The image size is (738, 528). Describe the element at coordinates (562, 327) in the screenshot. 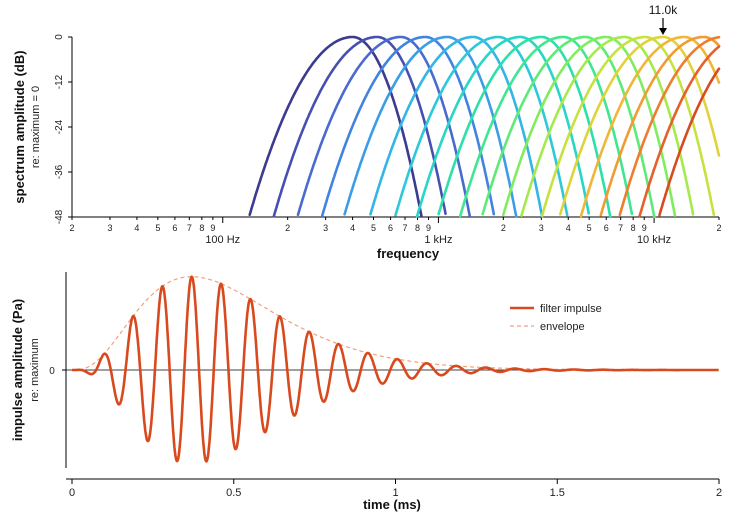

I see `legend-label-envelope: envelope` at that location.